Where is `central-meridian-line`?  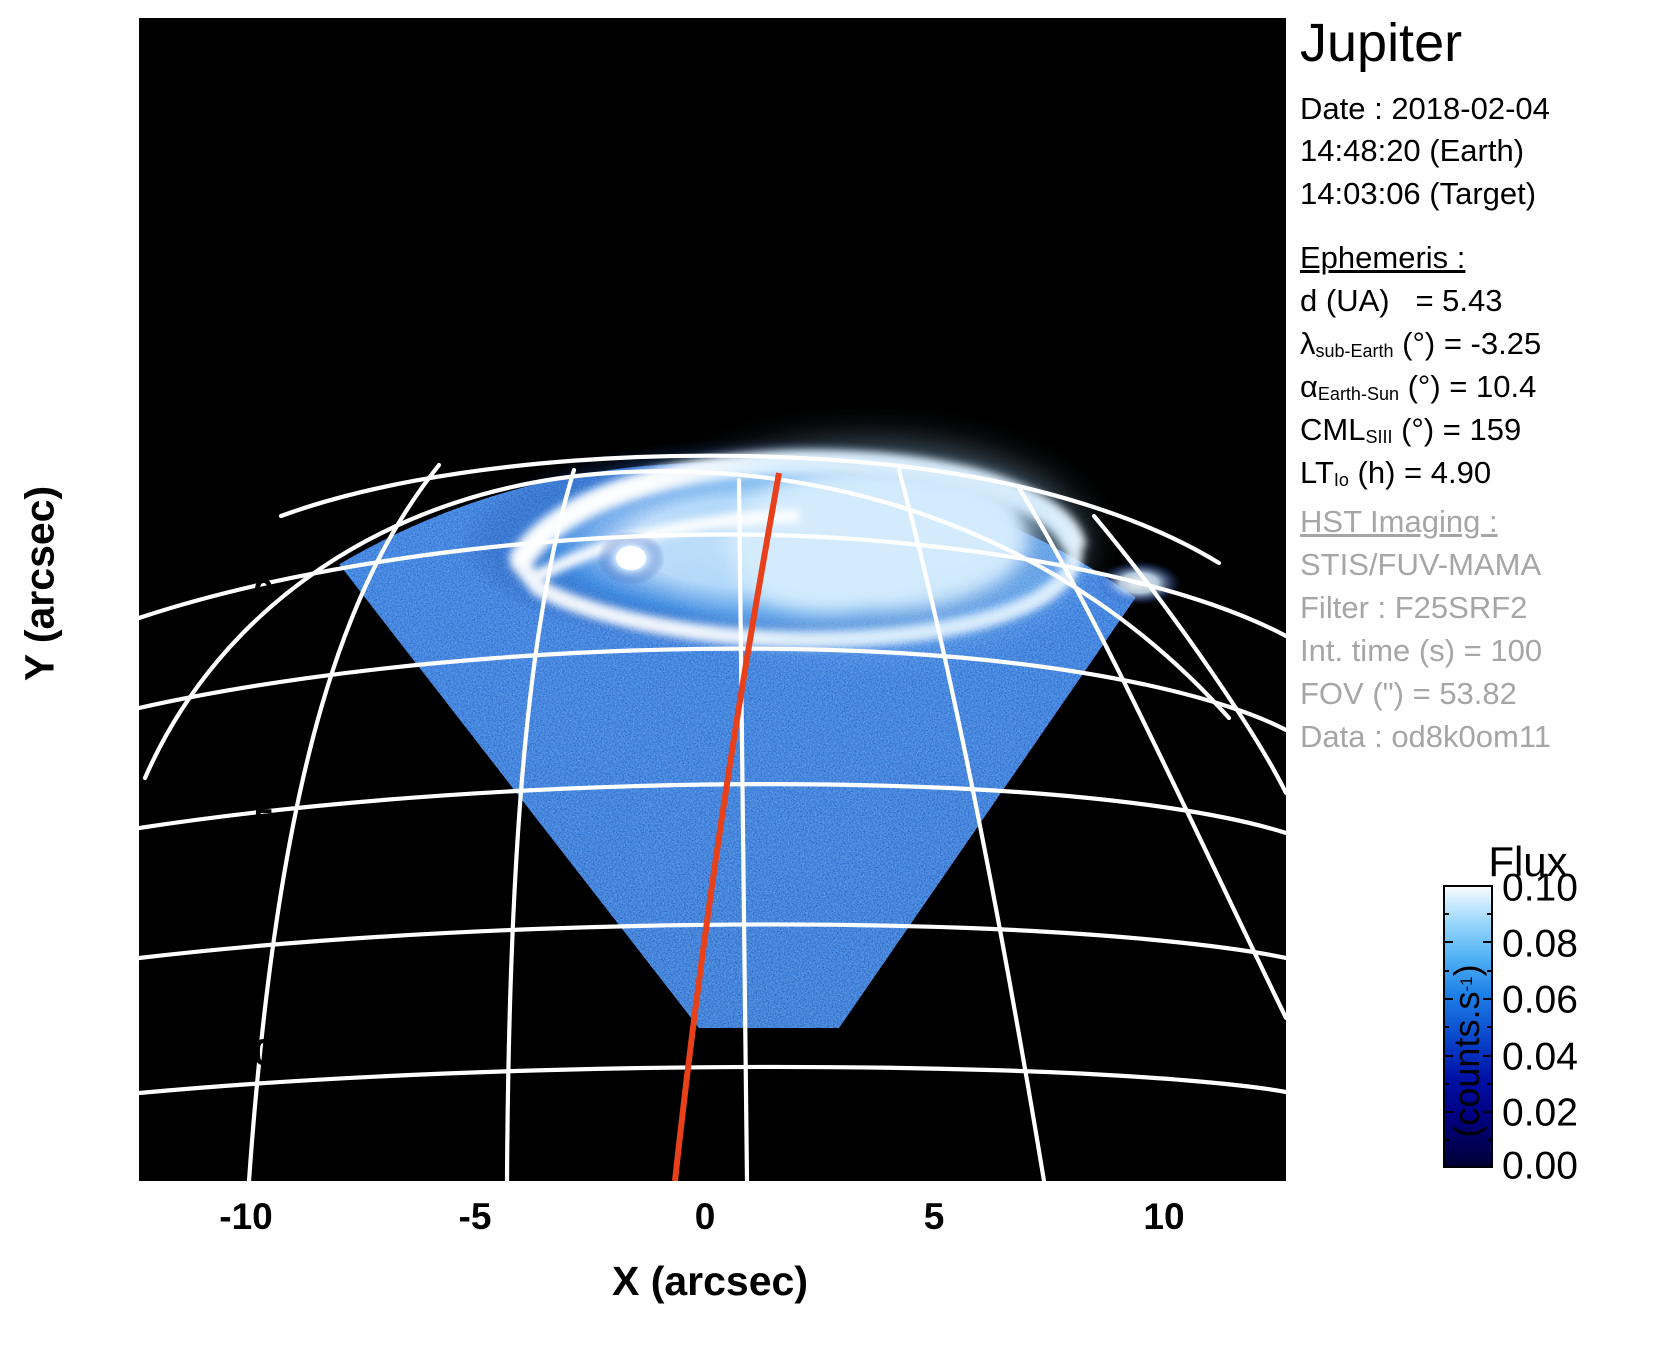
central-meridian-line is located at coordinates (727, 826).